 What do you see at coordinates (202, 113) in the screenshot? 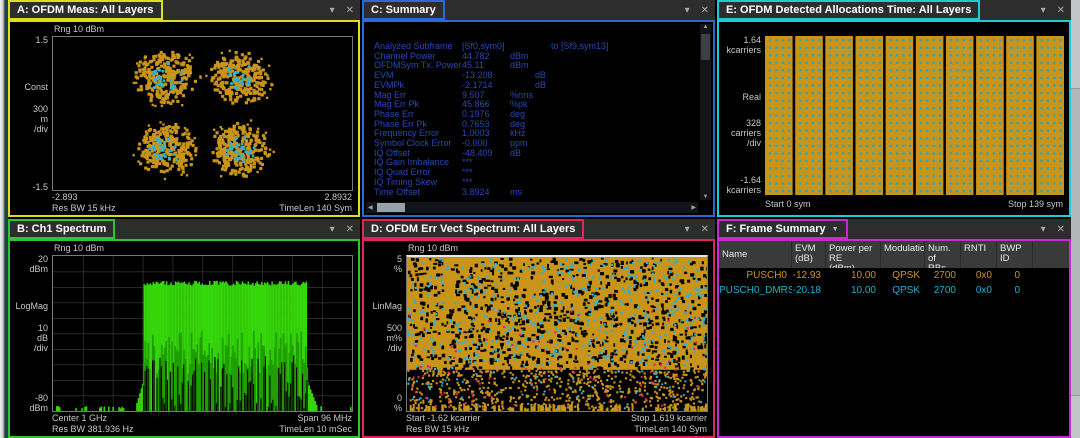
I see `constellation-plot` at bounding box center [202, 113].